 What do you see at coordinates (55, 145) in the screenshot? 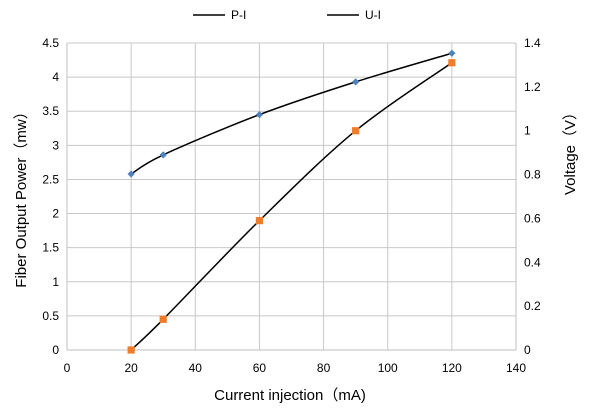
I see `left-y-tick-label: 3` at bounding box center [55, 145].